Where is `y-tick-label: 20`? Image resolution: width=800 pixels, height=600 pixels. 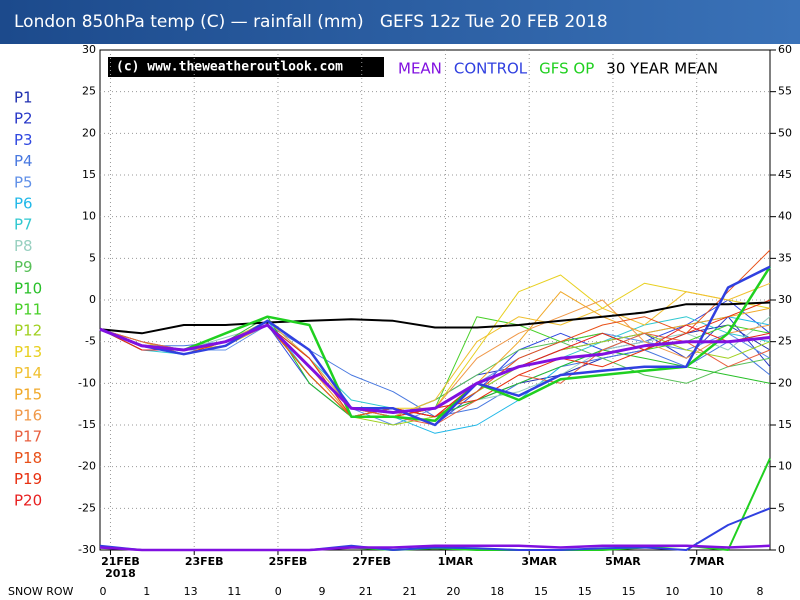 y-tick-label: 20 is located at coordinates (89, 132).